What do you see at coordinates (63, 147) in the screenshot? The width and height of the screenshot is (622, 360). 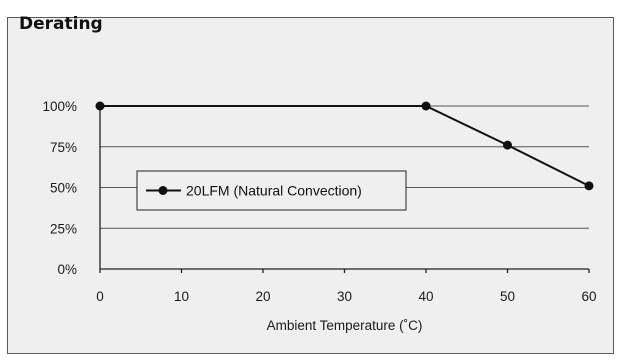 I see `y-tick-label: 75%` at bounding box center [63, 147].